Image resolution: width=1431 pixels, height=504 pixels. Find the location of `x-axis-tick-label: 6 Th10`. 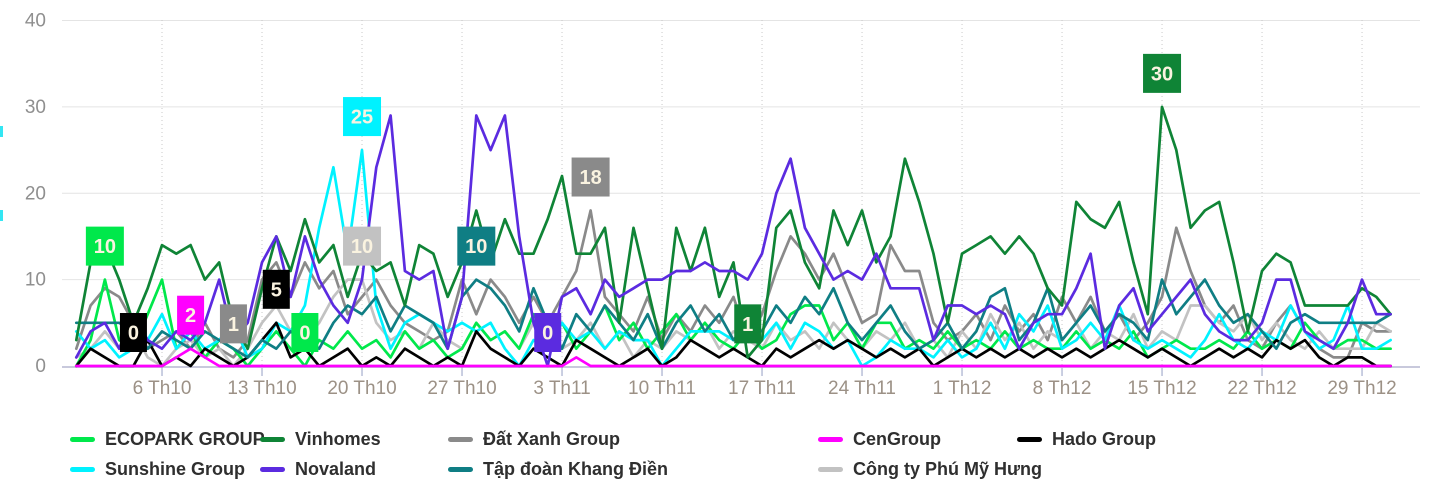

x-axis-tick-label: 6 Th10 is located at coordinates (162, 388).